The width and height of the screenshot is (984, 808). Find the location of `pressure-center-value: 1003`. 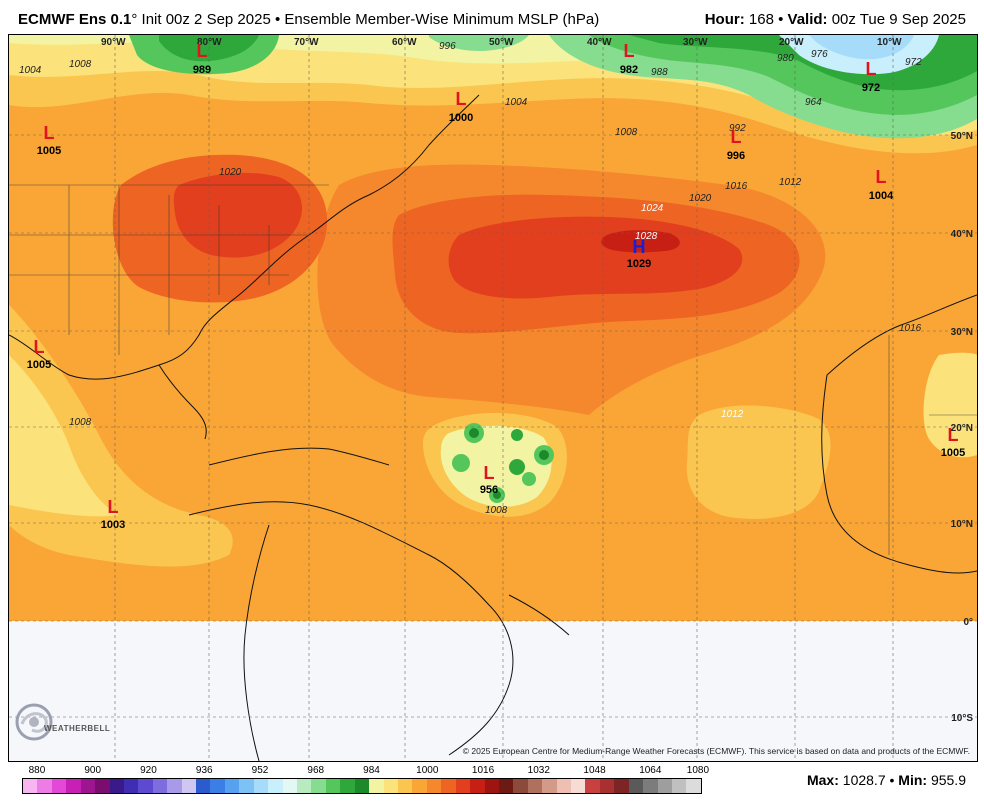

pressure-center-value: 1003 is located at coordinates (113, 525).